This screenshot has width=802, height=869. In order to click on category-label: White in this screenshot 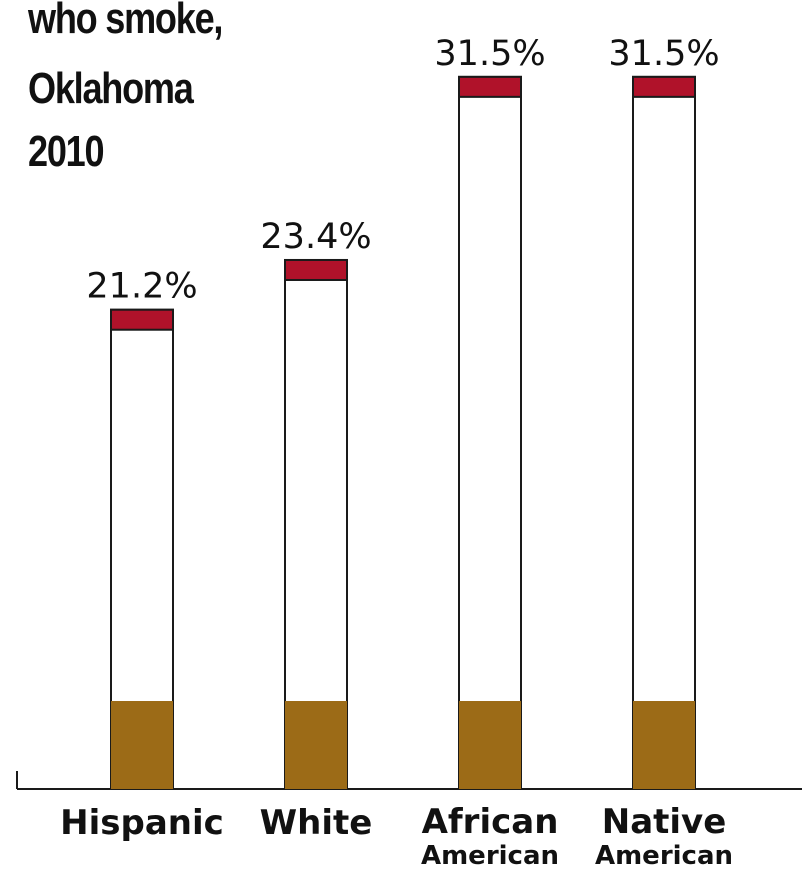, I will do `click(316, 823)`.